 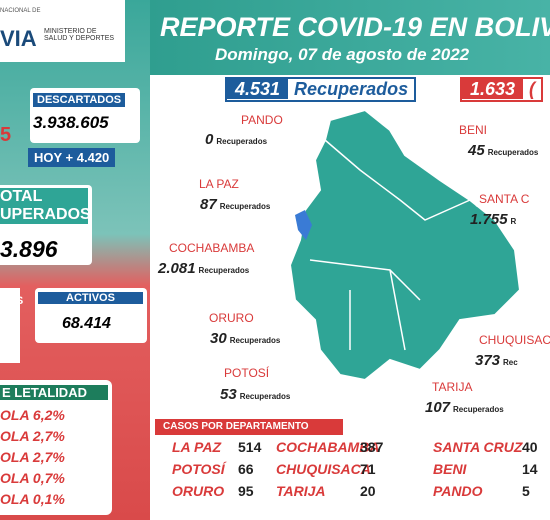 What do you see at coordinates (478, 447) in the screenshot?
I see `case-name: SANTA CRUZ` at bounding box center [478, 447].